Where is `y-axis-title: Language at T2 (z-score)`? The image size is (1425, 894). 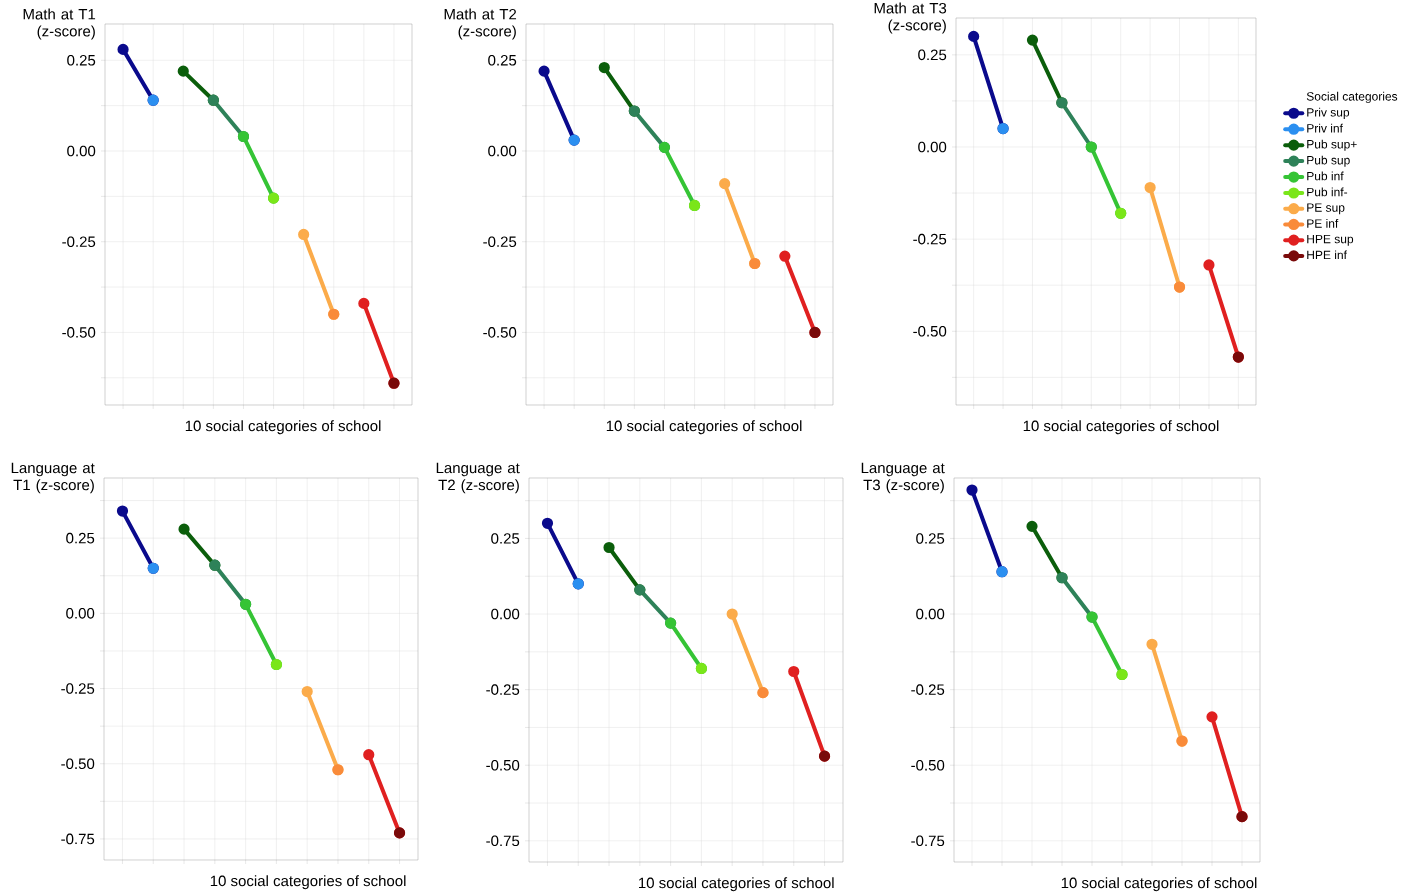
y-axis-title: Language at T2 (z-score) is located at coordinates (478, 478).